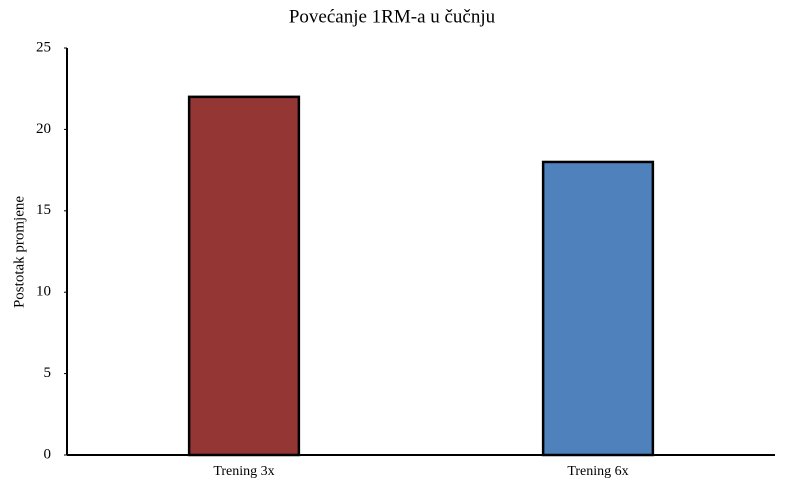  Describe the element at coordinates (43, 129) in the screenshot. I see `y-tick-label: 20` at that location.